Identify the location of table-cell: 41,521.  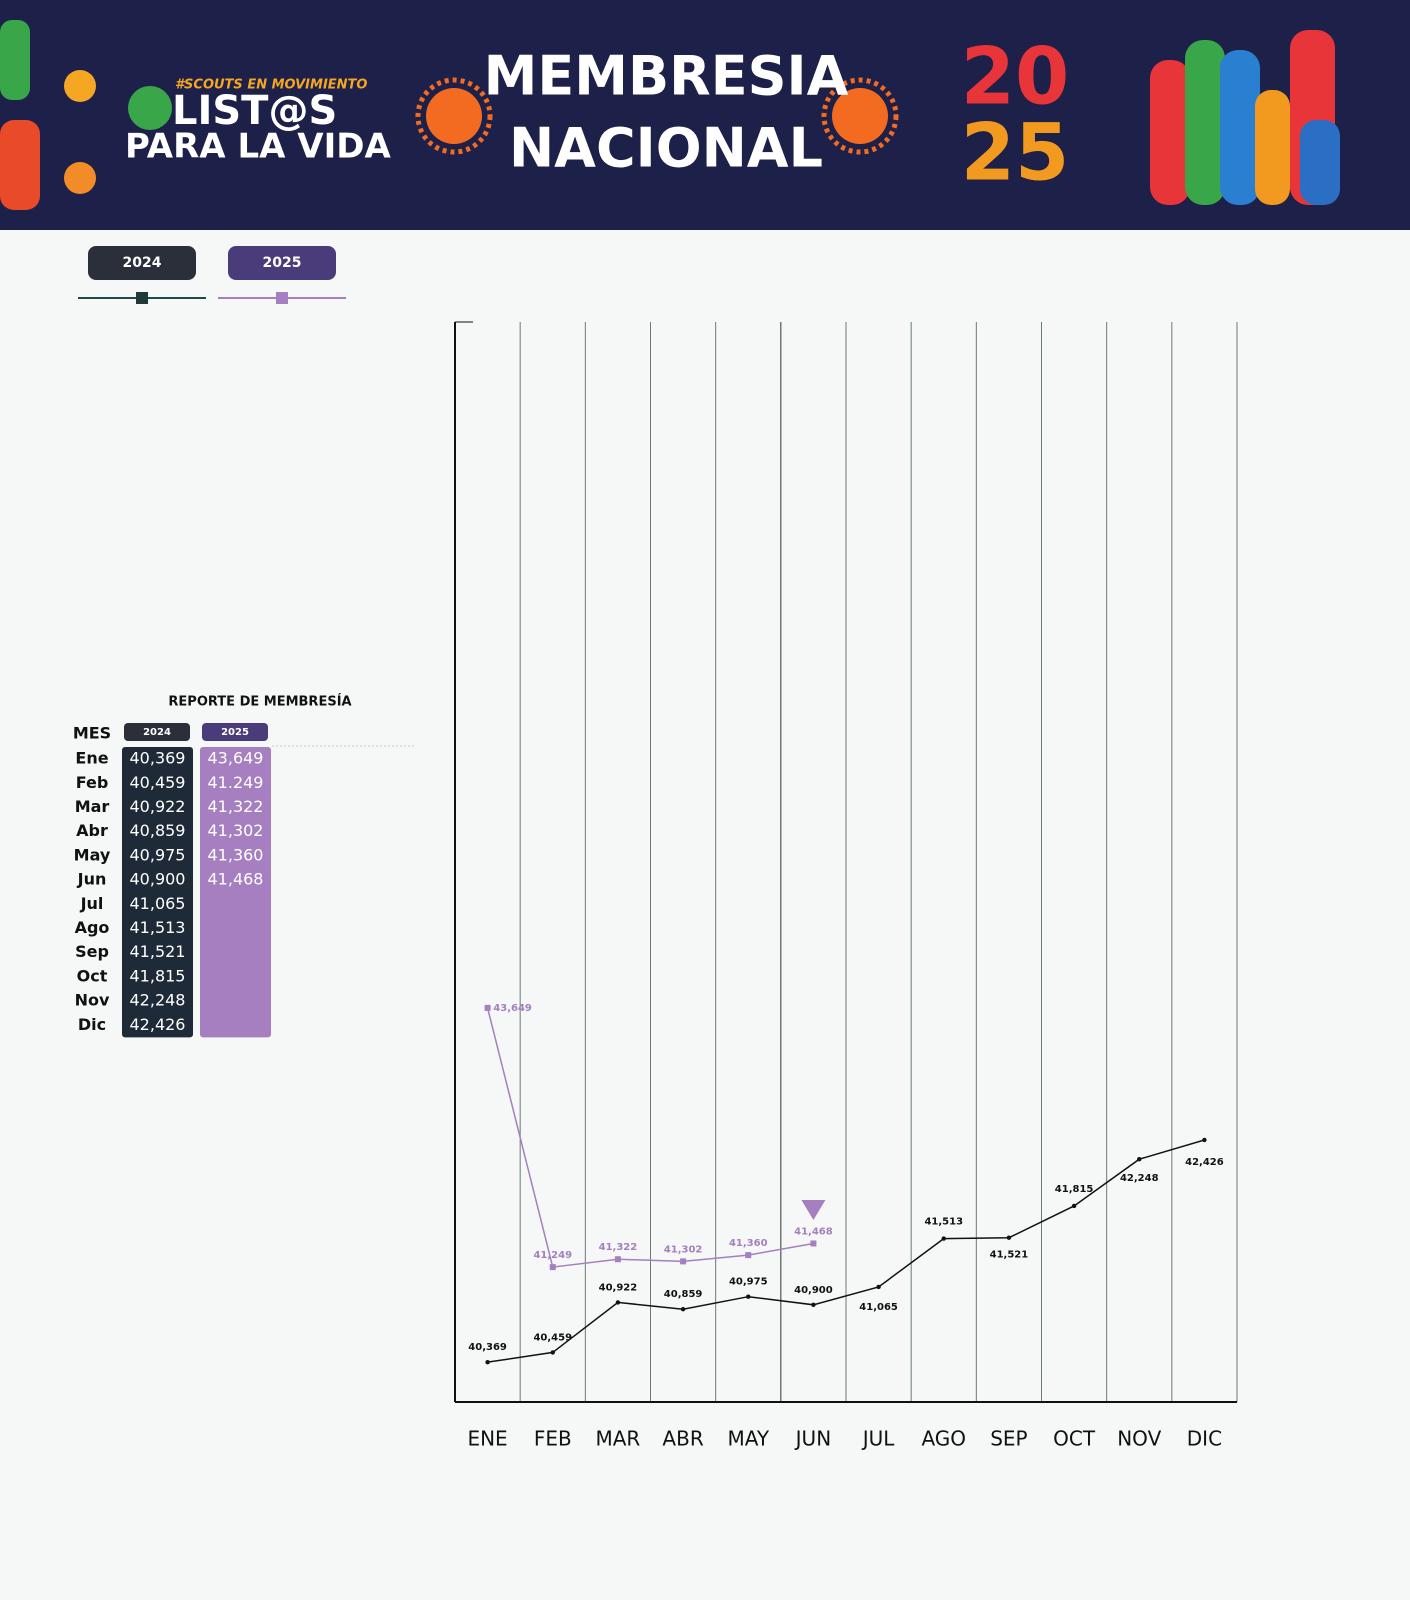
(158, 951).